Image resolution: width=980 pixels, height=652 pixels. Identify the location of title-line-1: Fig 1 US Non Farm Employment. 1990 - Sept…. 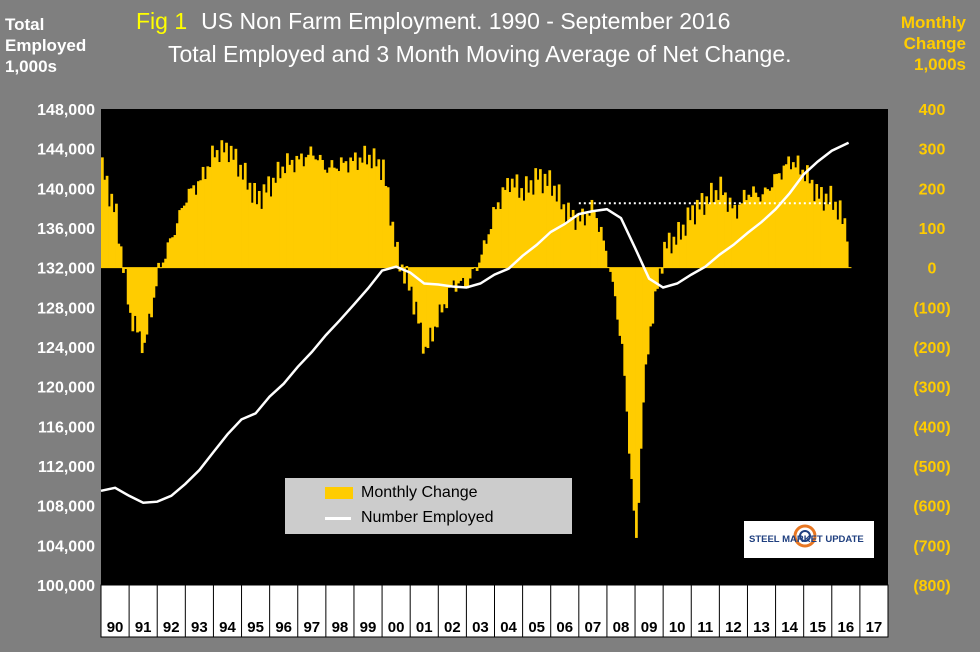
(502, 21).